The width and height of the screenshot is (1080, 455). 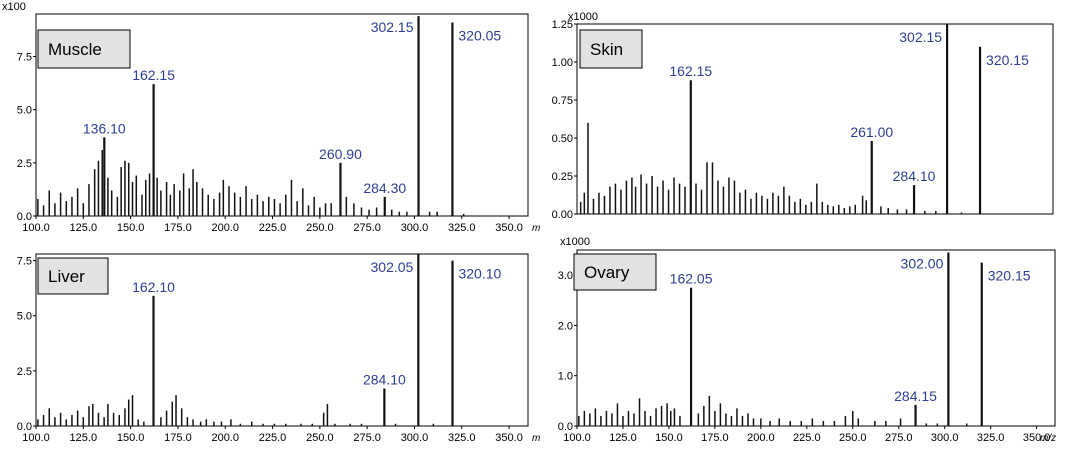 I want to click on y-tick-label: 0.25, so click(x=562, y=177).